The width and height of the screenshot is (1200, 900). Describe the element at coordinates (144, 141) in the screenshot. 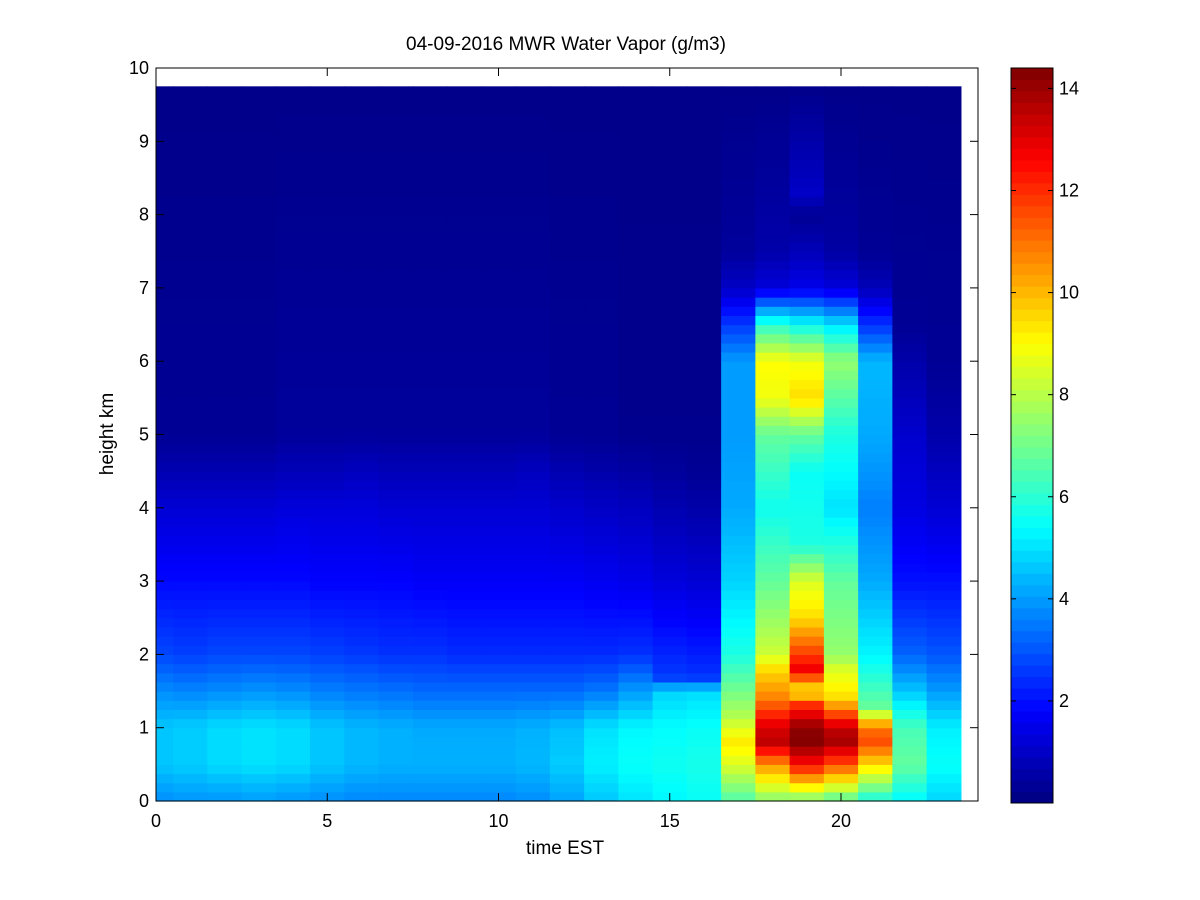

I see `y-tick-label: 9` at that location.